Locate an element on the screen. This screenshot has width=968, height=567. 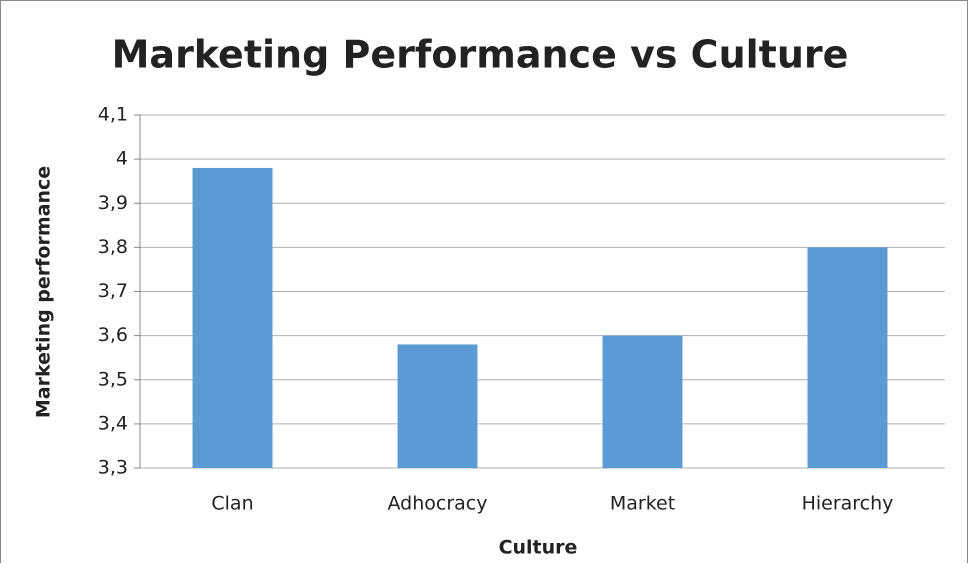
x-tick-label: Market is located at coordinates (642, 504).